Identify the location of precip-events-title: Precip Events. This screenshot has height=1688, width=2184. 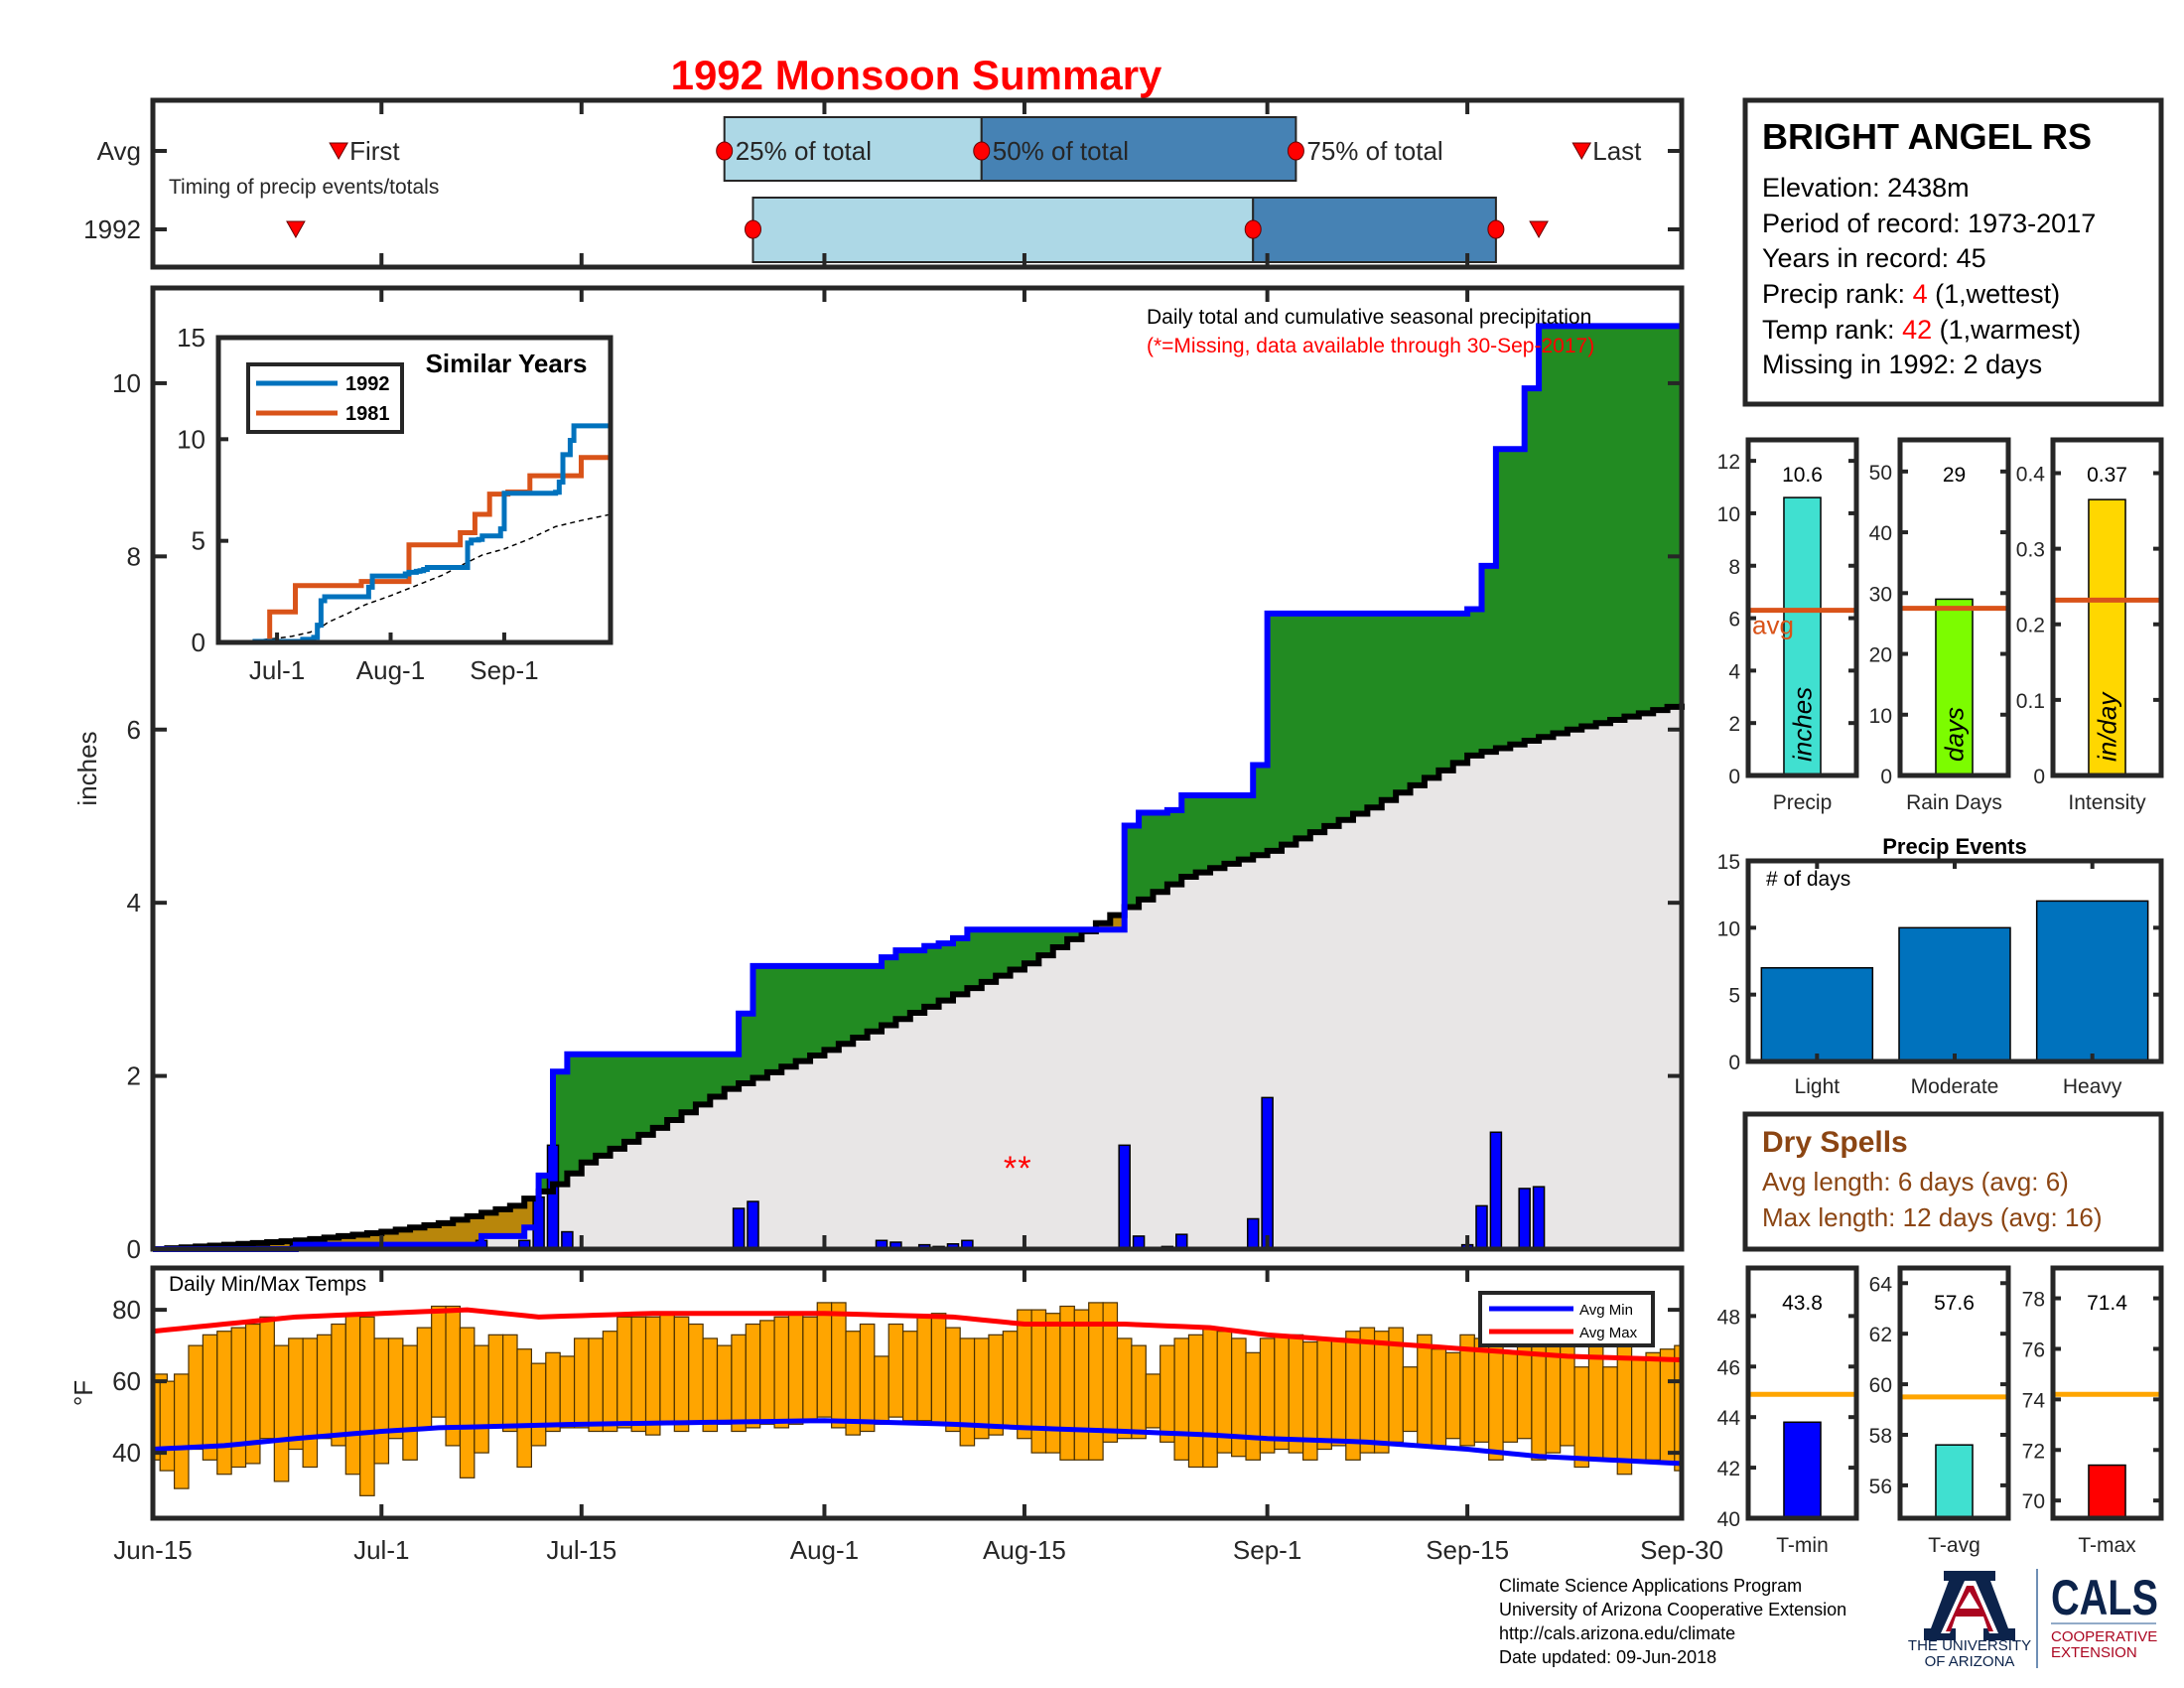
(1954, 846).